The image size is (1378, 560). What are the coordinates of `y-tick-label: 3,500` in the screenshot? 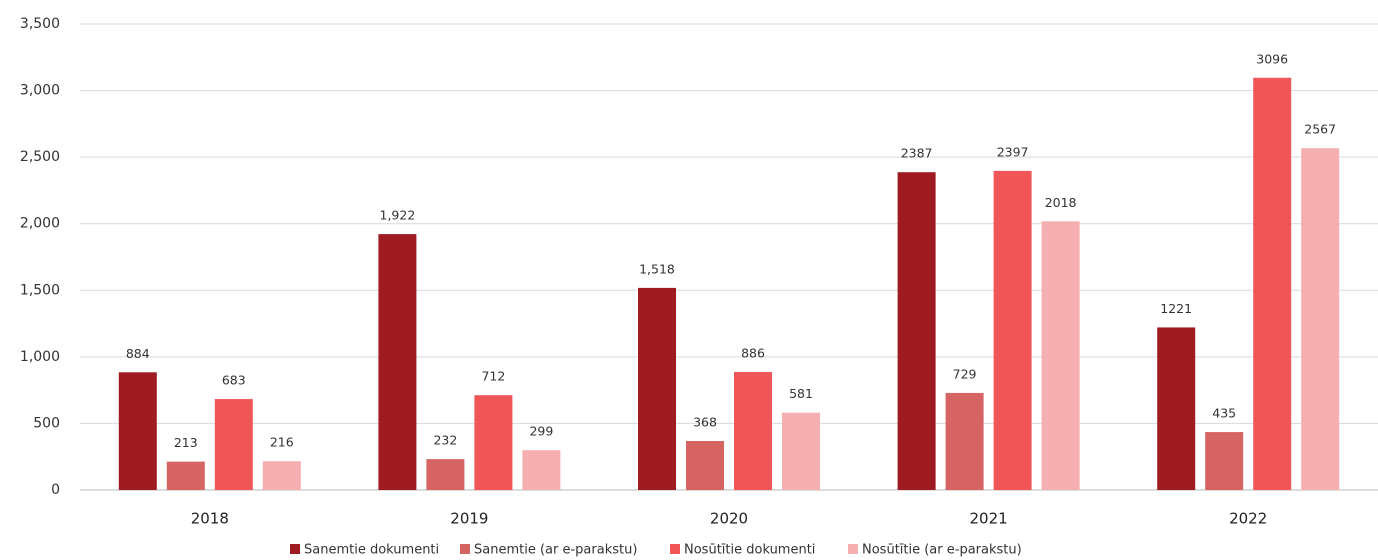 It's located at (40, 24).